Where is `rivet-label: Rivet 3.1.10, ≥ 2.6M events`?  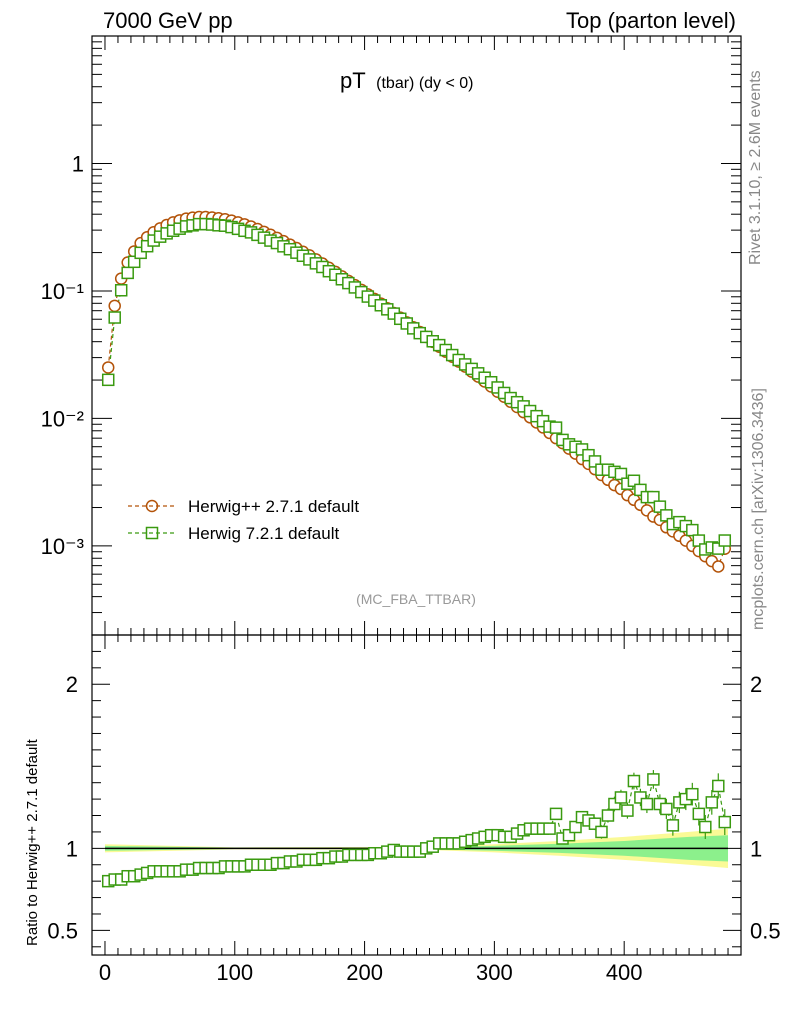 rivet-label: Rivet 3.1.10, ≥ 2.6M events is located at coordinates (755, 167).